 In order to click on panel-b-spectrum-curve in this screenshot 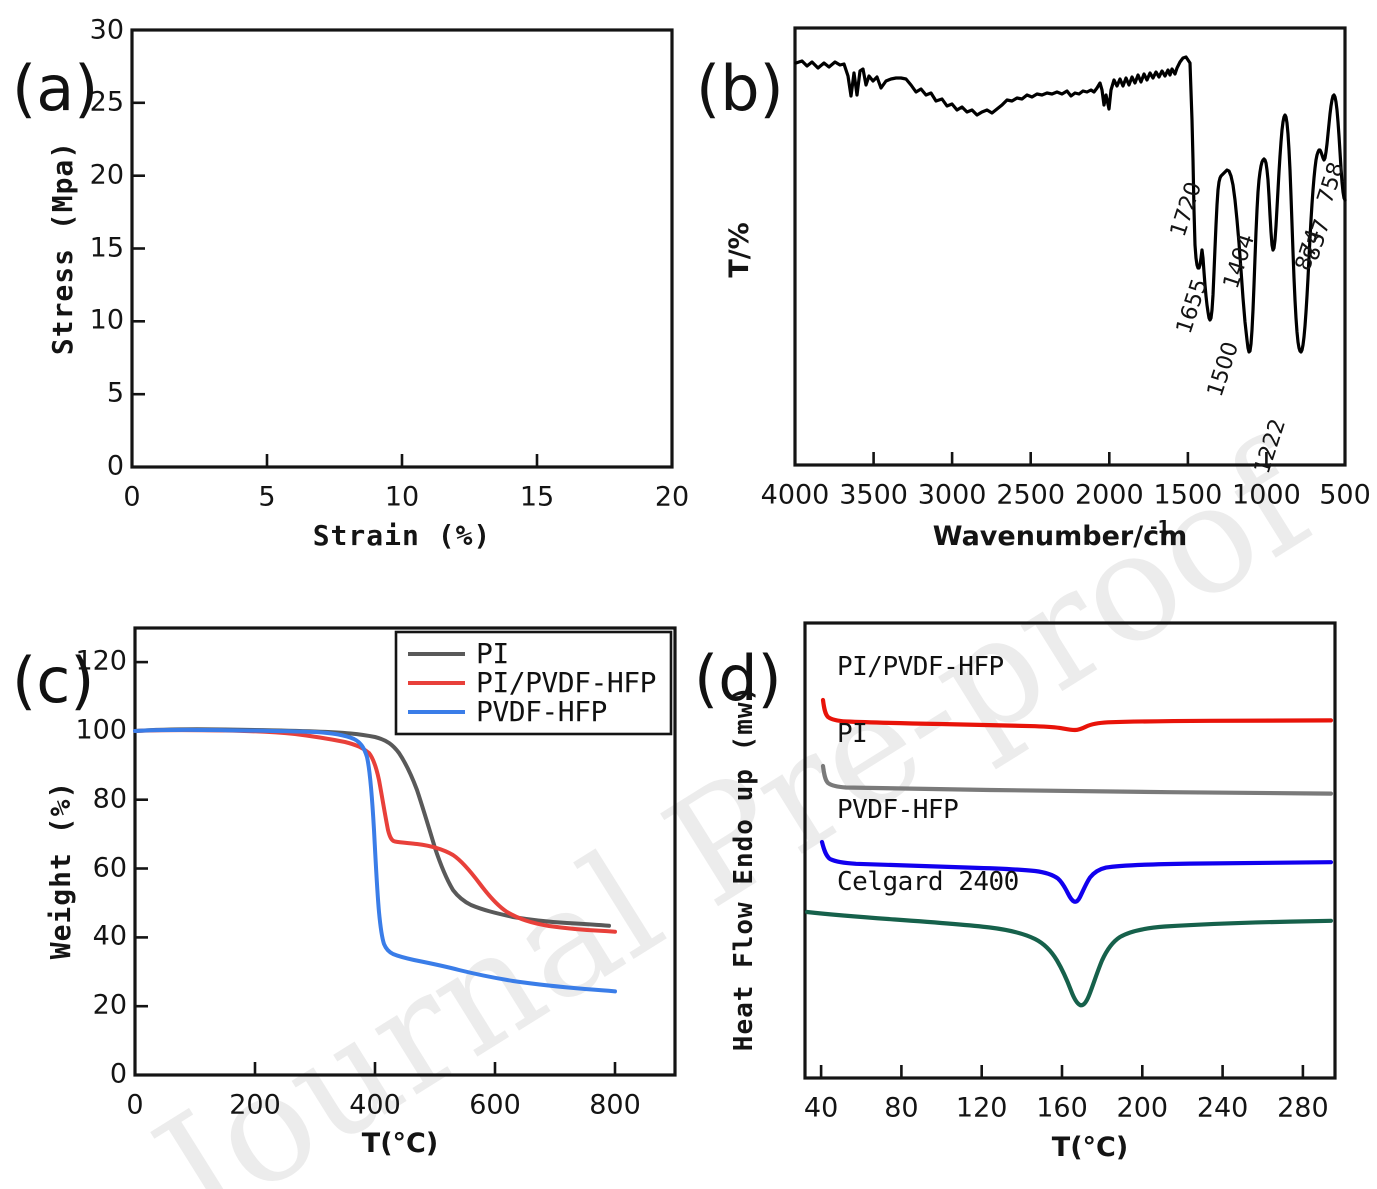, I will do `click(1070, 204)`.